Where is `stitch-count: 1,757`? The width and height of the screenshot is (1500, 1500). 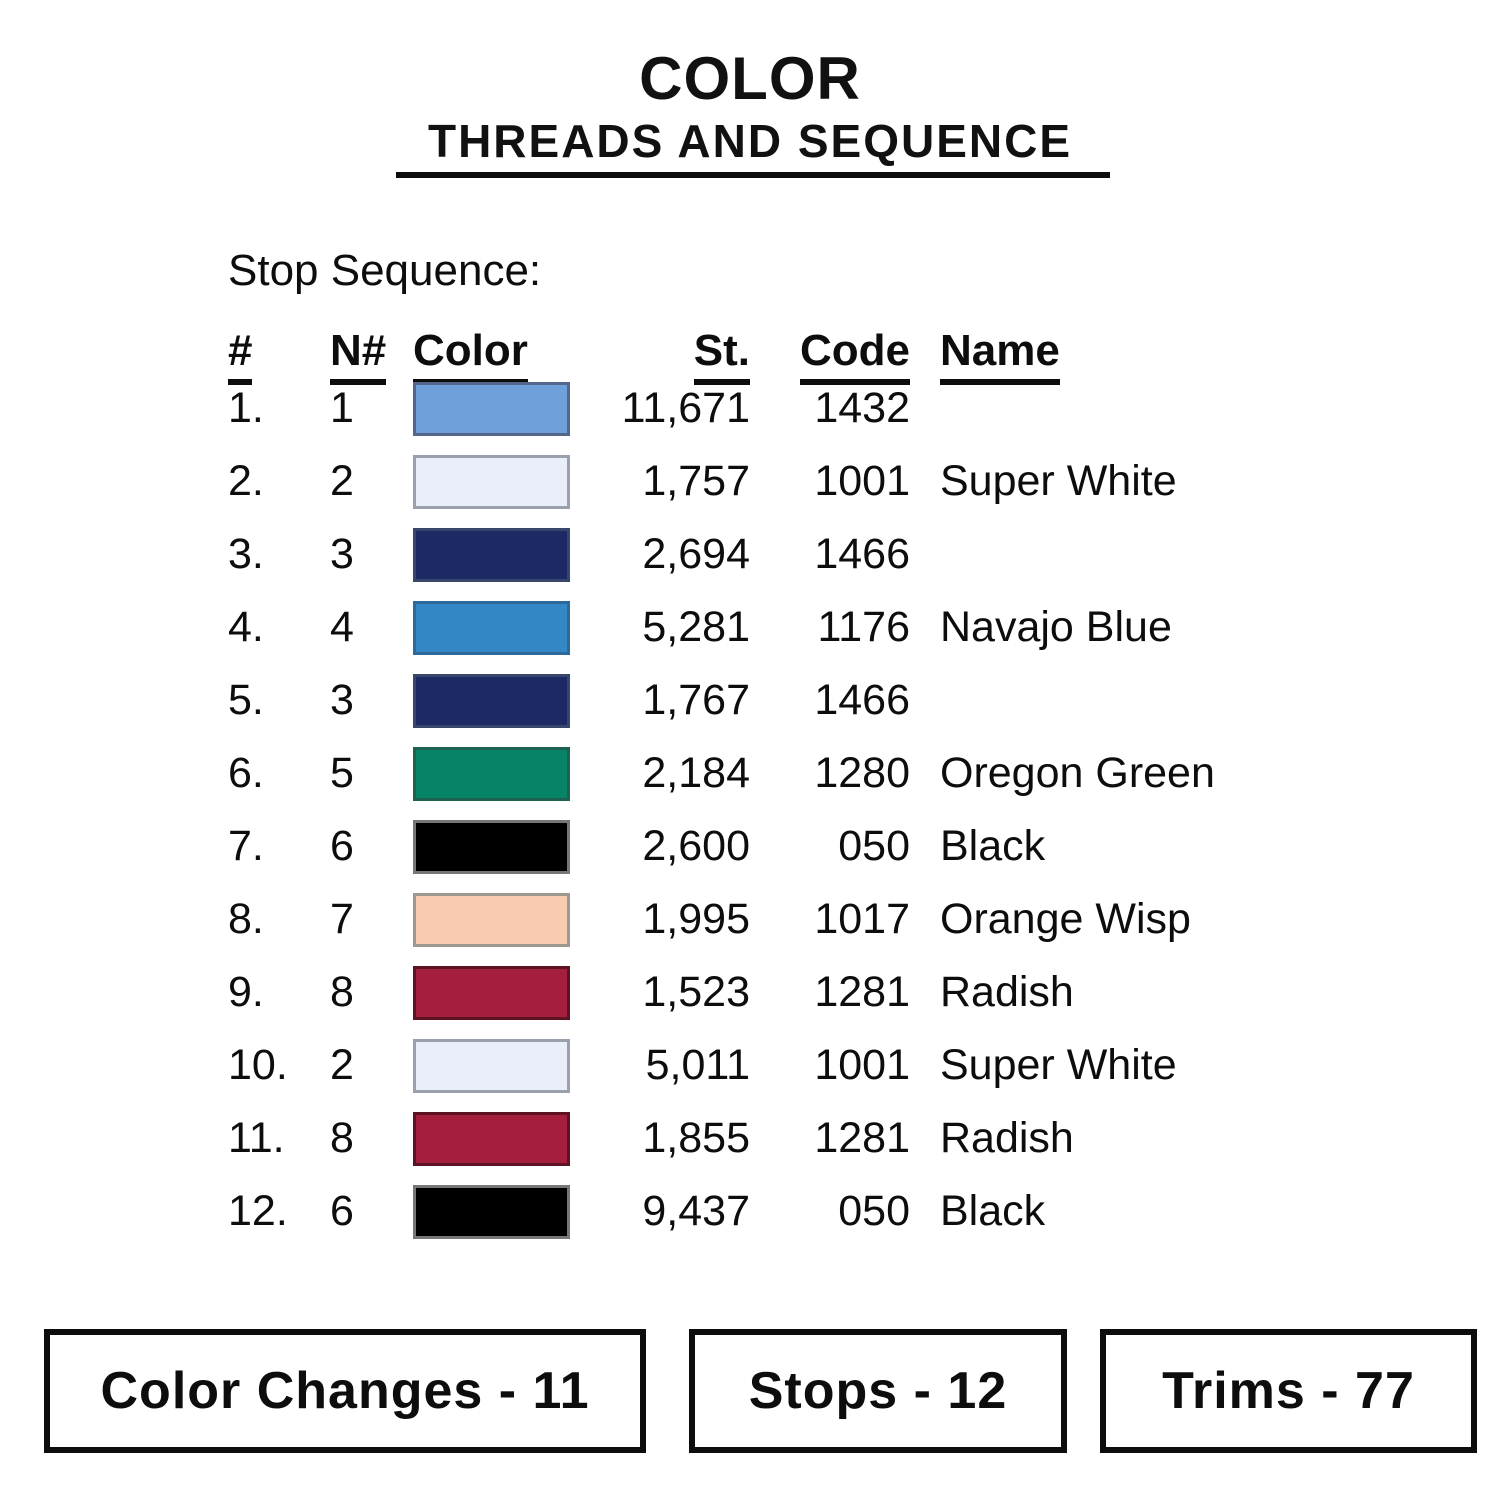
stitch-count: 1,757 is located at coordinates (696, 481).